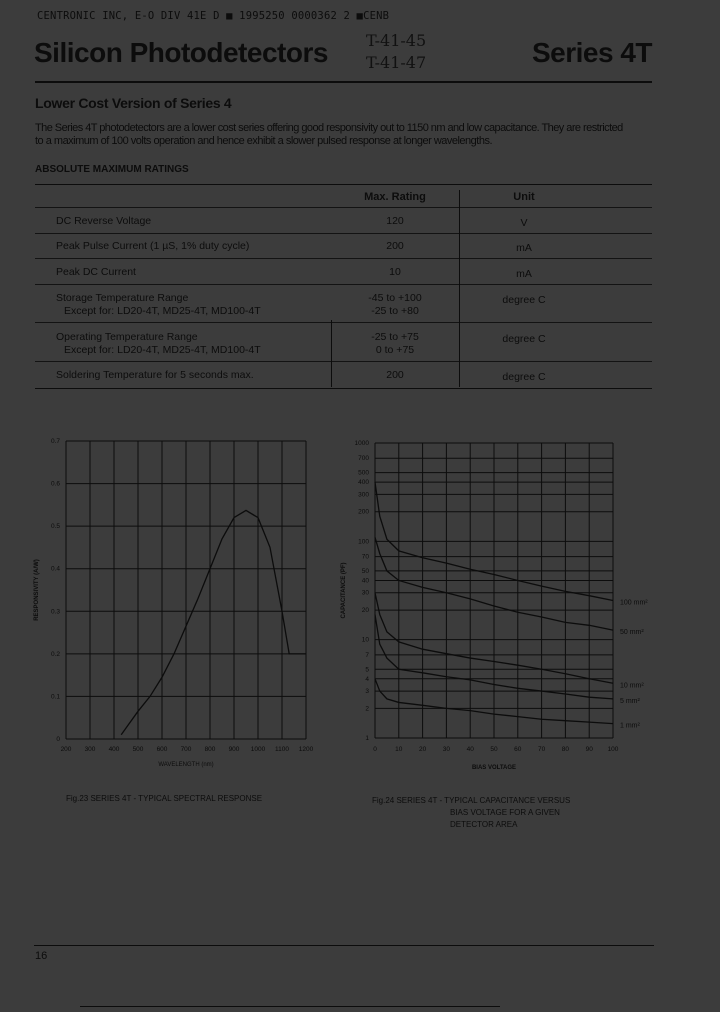 This screenshot has width=720, height=1012. Describe the element at coordinates (153, 246) in the screenshot. I see `param-label: Peak Pulse Current (1 µS, 1% duty cycle)` at that location.